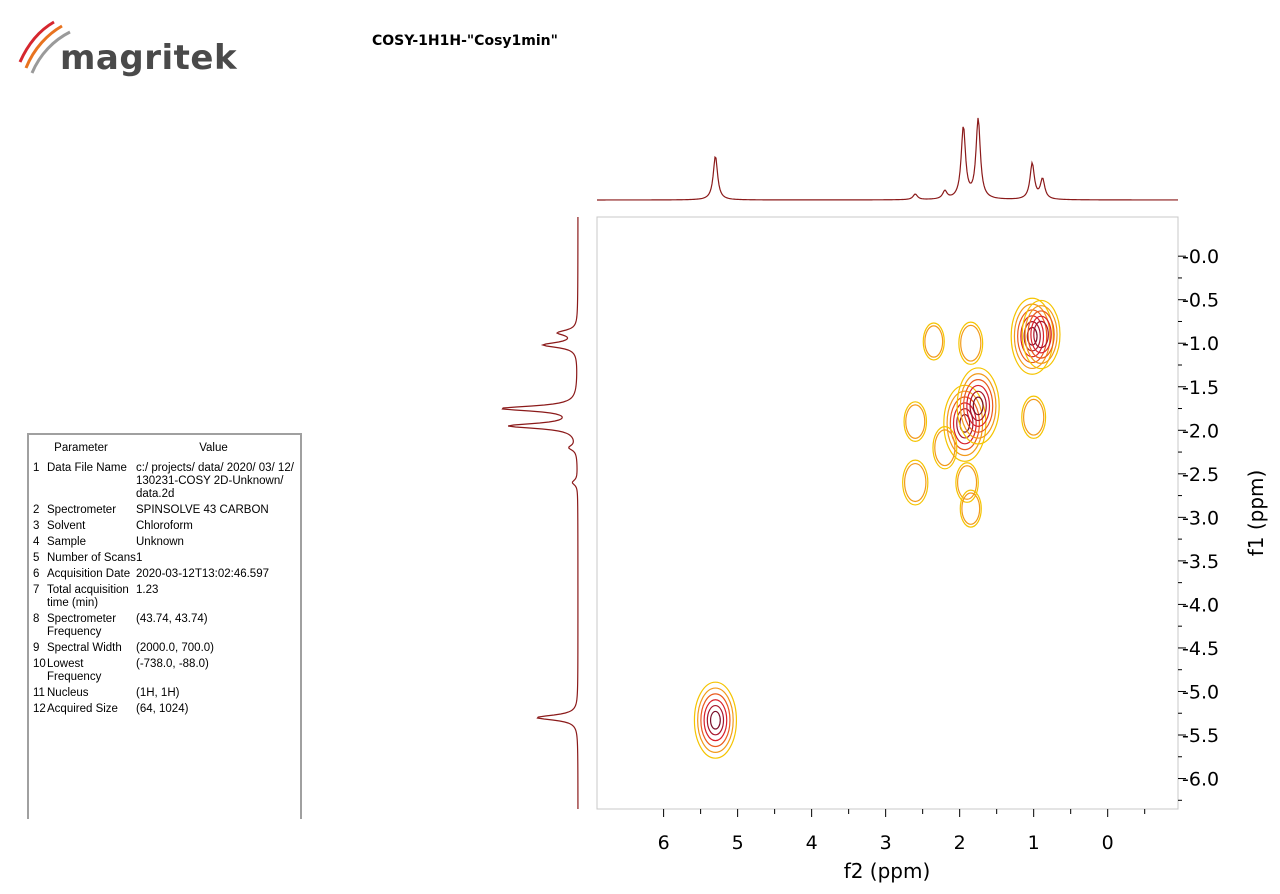  I want to click on y-tick-label: -0.5, so click(1200, 301).